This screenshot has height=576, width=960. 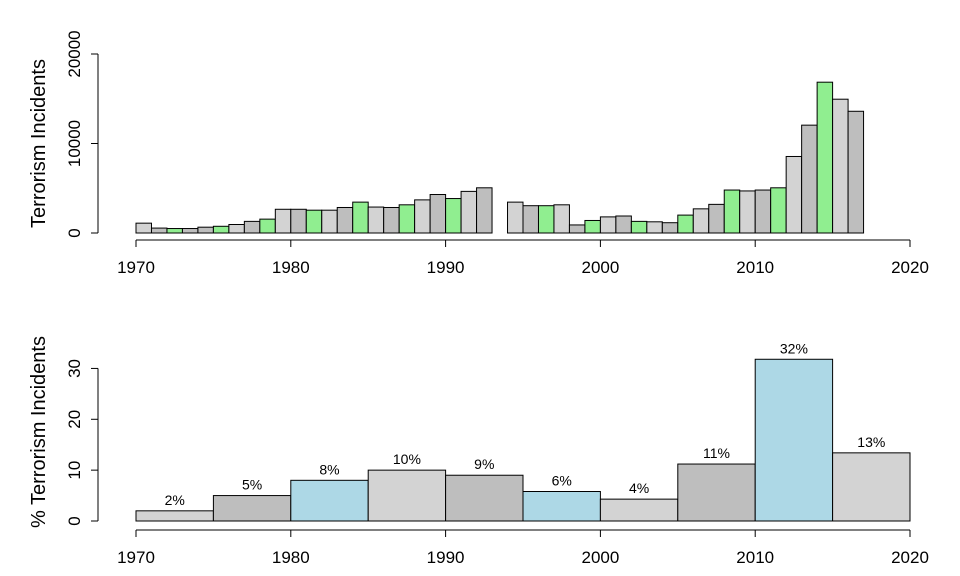 What do you see at coordinates (794, 440) in the screenshot?
I see `bin-bar-2010` at bounding box center [794, 440].